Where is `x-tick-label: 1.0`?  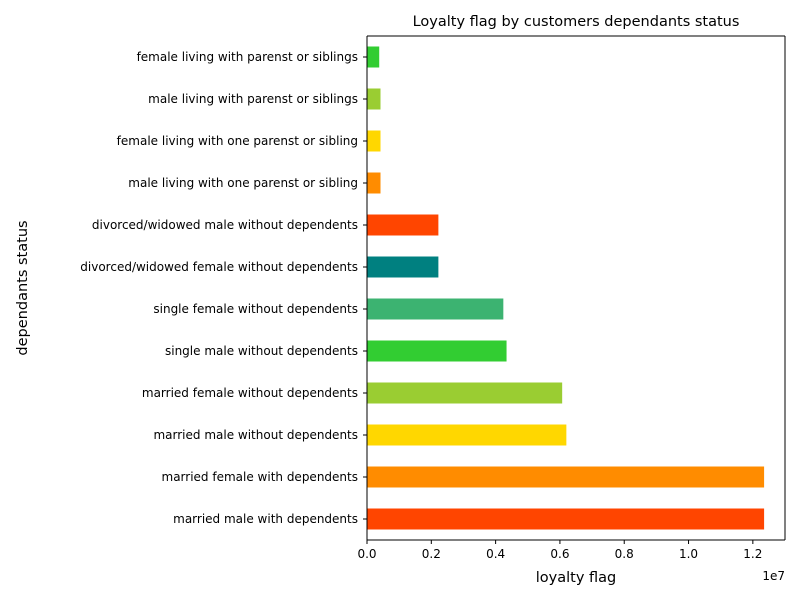
x-tick-label: 1.0 is located at coordinates (688, 554).